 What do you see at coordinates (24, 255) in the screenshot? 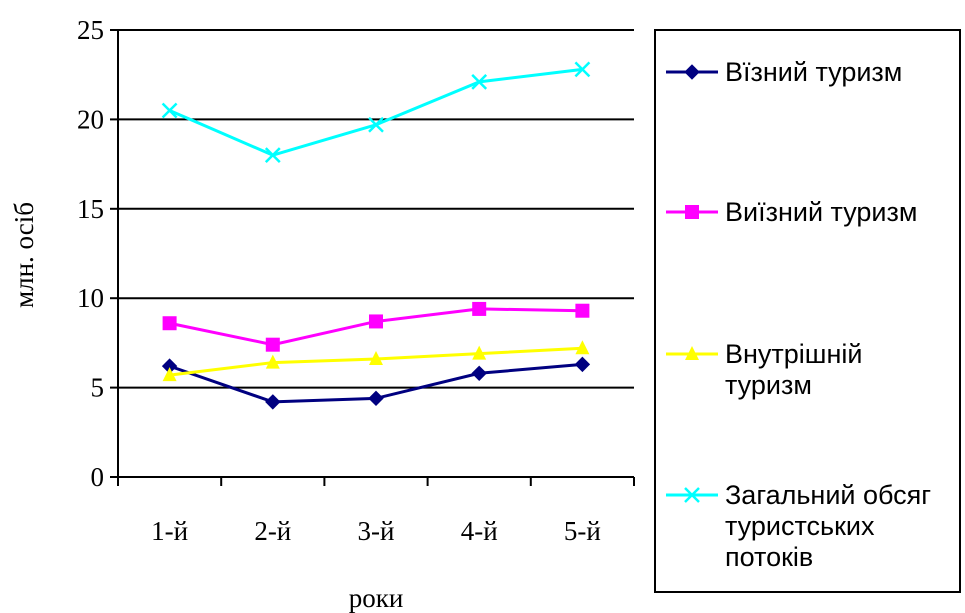
I see `y-axis-title: млн. осіб` at bounding box center [24, 255].